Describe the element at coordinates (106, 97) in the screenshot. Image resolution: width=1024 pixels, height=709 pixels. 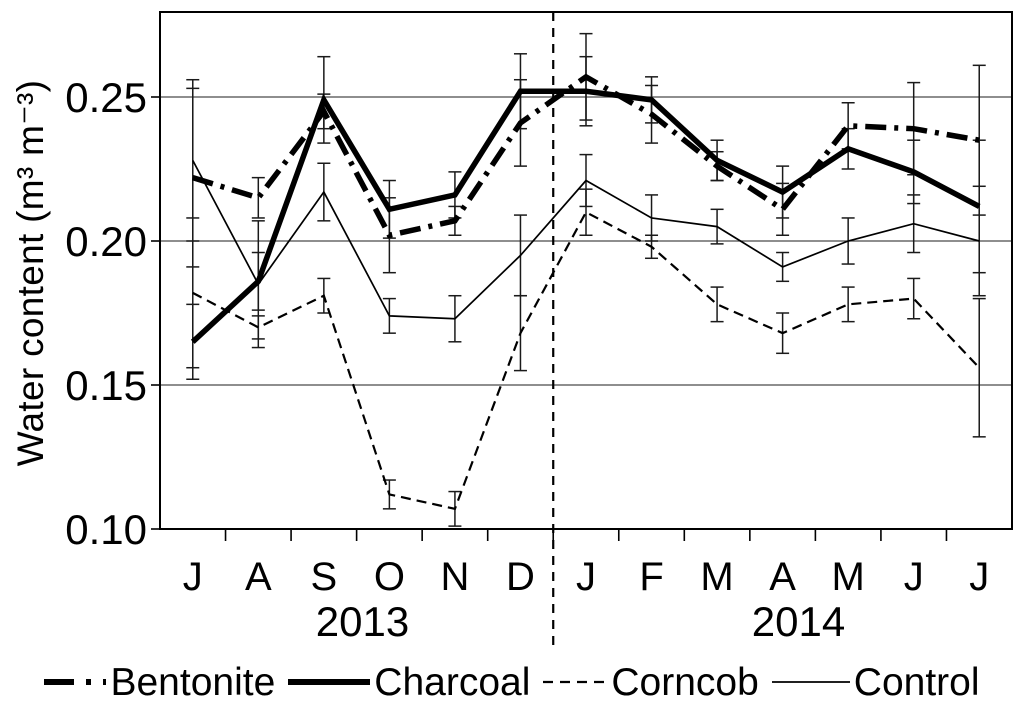
I see `y-tick-label: 0.25` at that location.